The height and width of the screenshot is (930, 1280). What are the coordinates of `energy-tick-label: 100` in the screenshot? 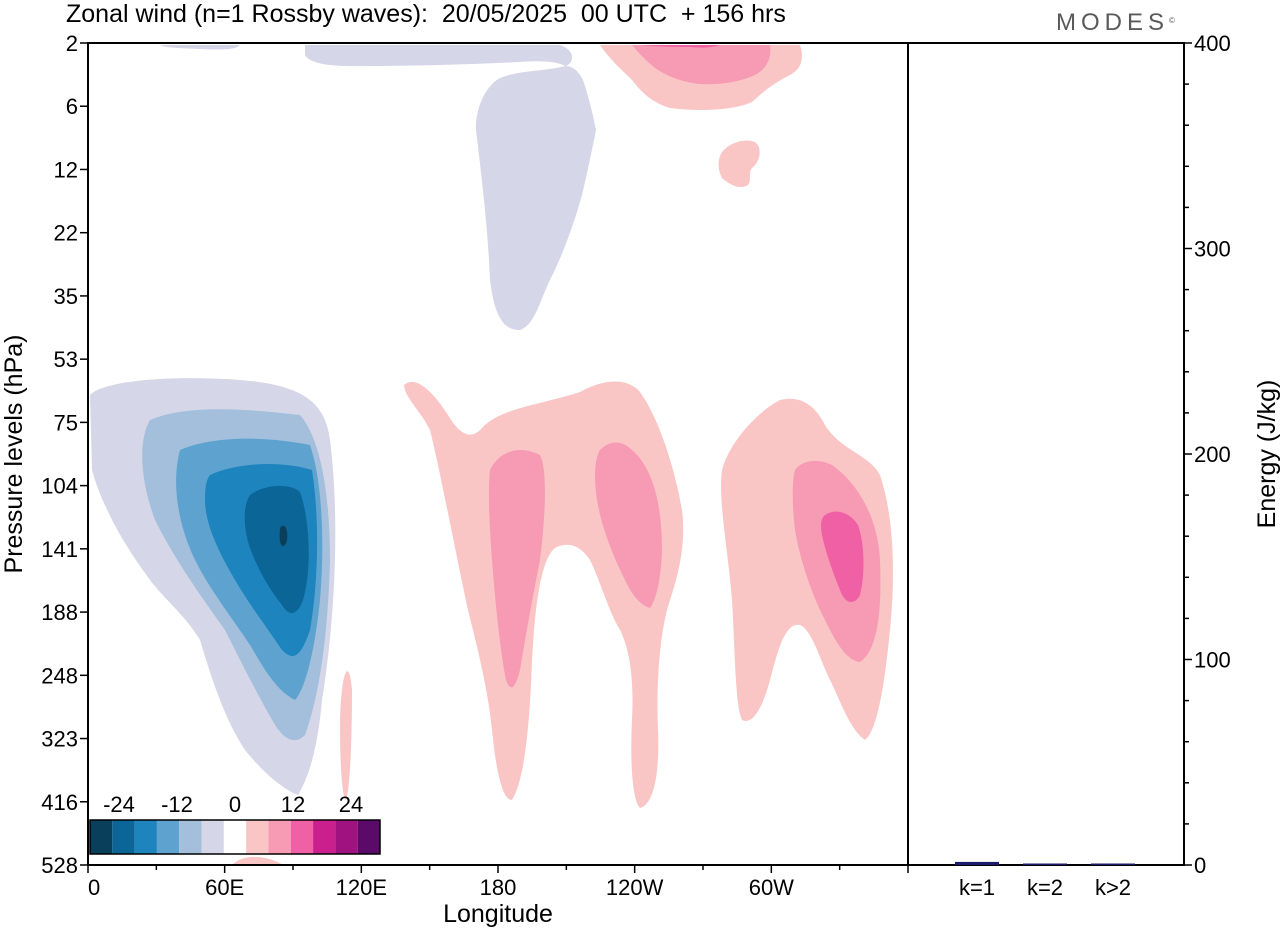 It's located at (1212, 660).